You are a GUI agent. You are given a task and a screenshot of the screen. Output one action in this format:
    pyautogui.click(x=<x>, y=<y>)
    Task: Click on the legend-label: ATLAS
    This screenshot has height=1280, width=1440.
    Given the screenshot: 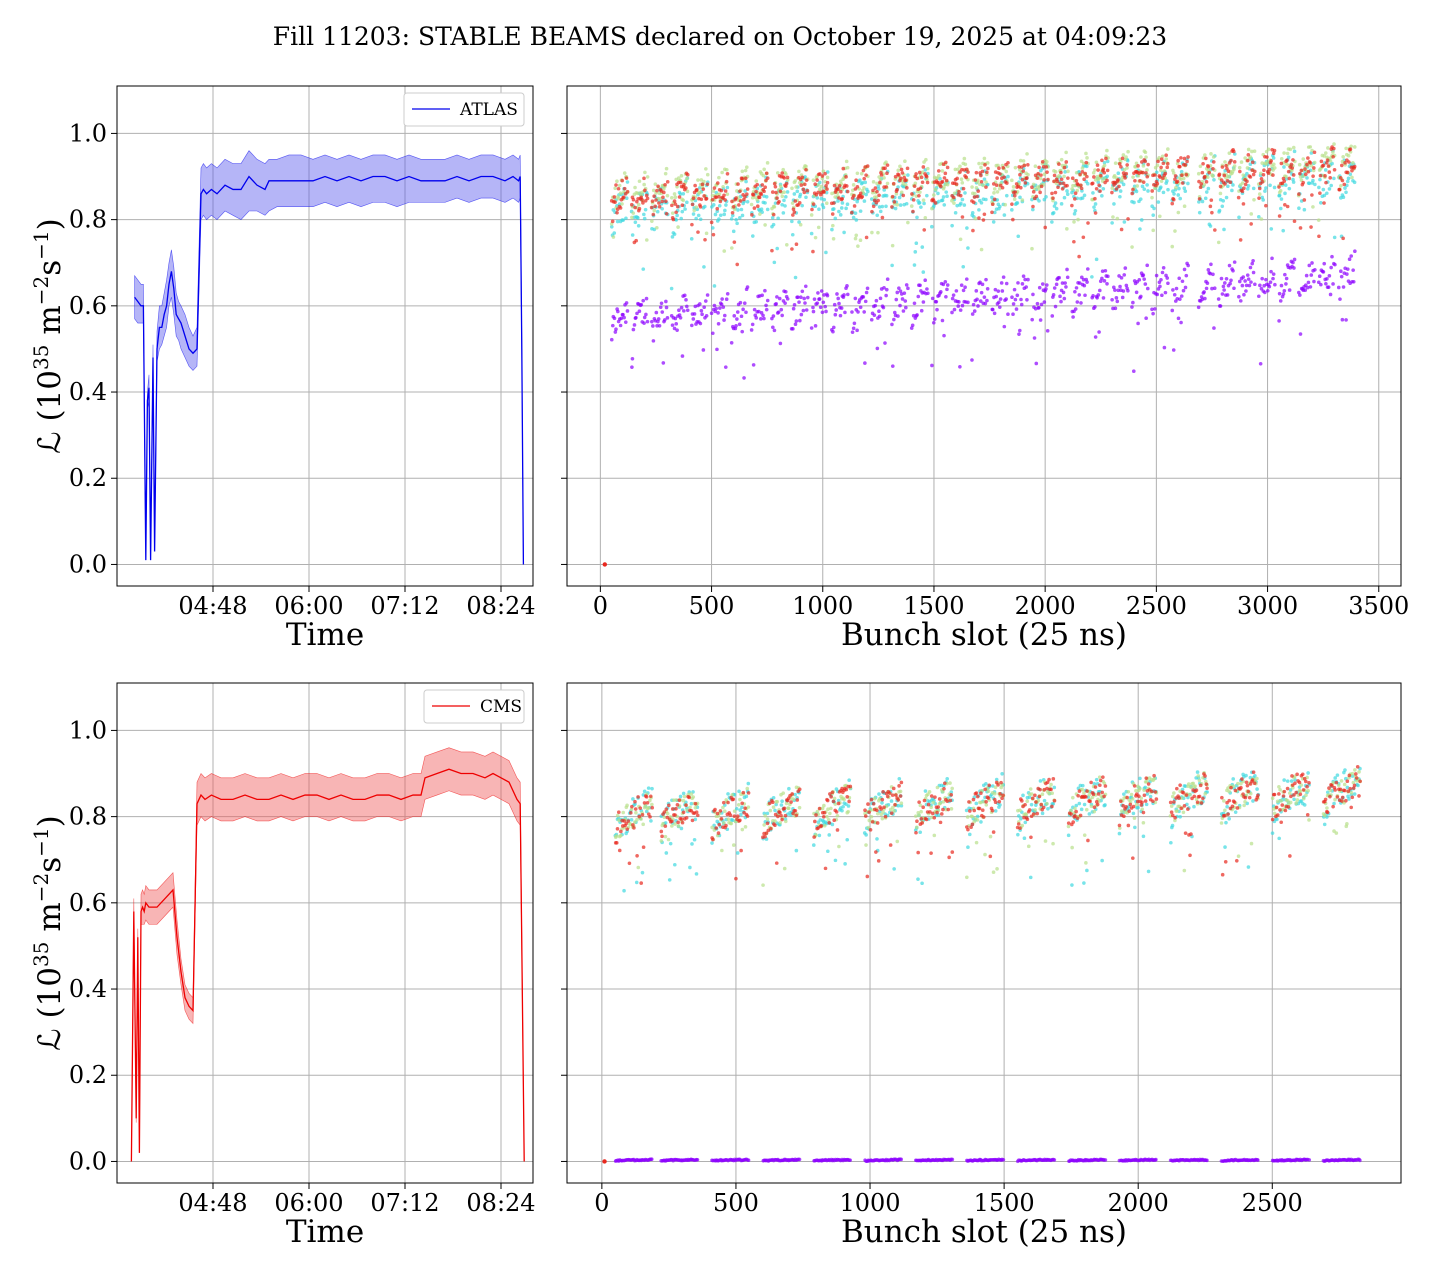 What is the action you would take?
    pyautogui.click(x=488, y=110)
    